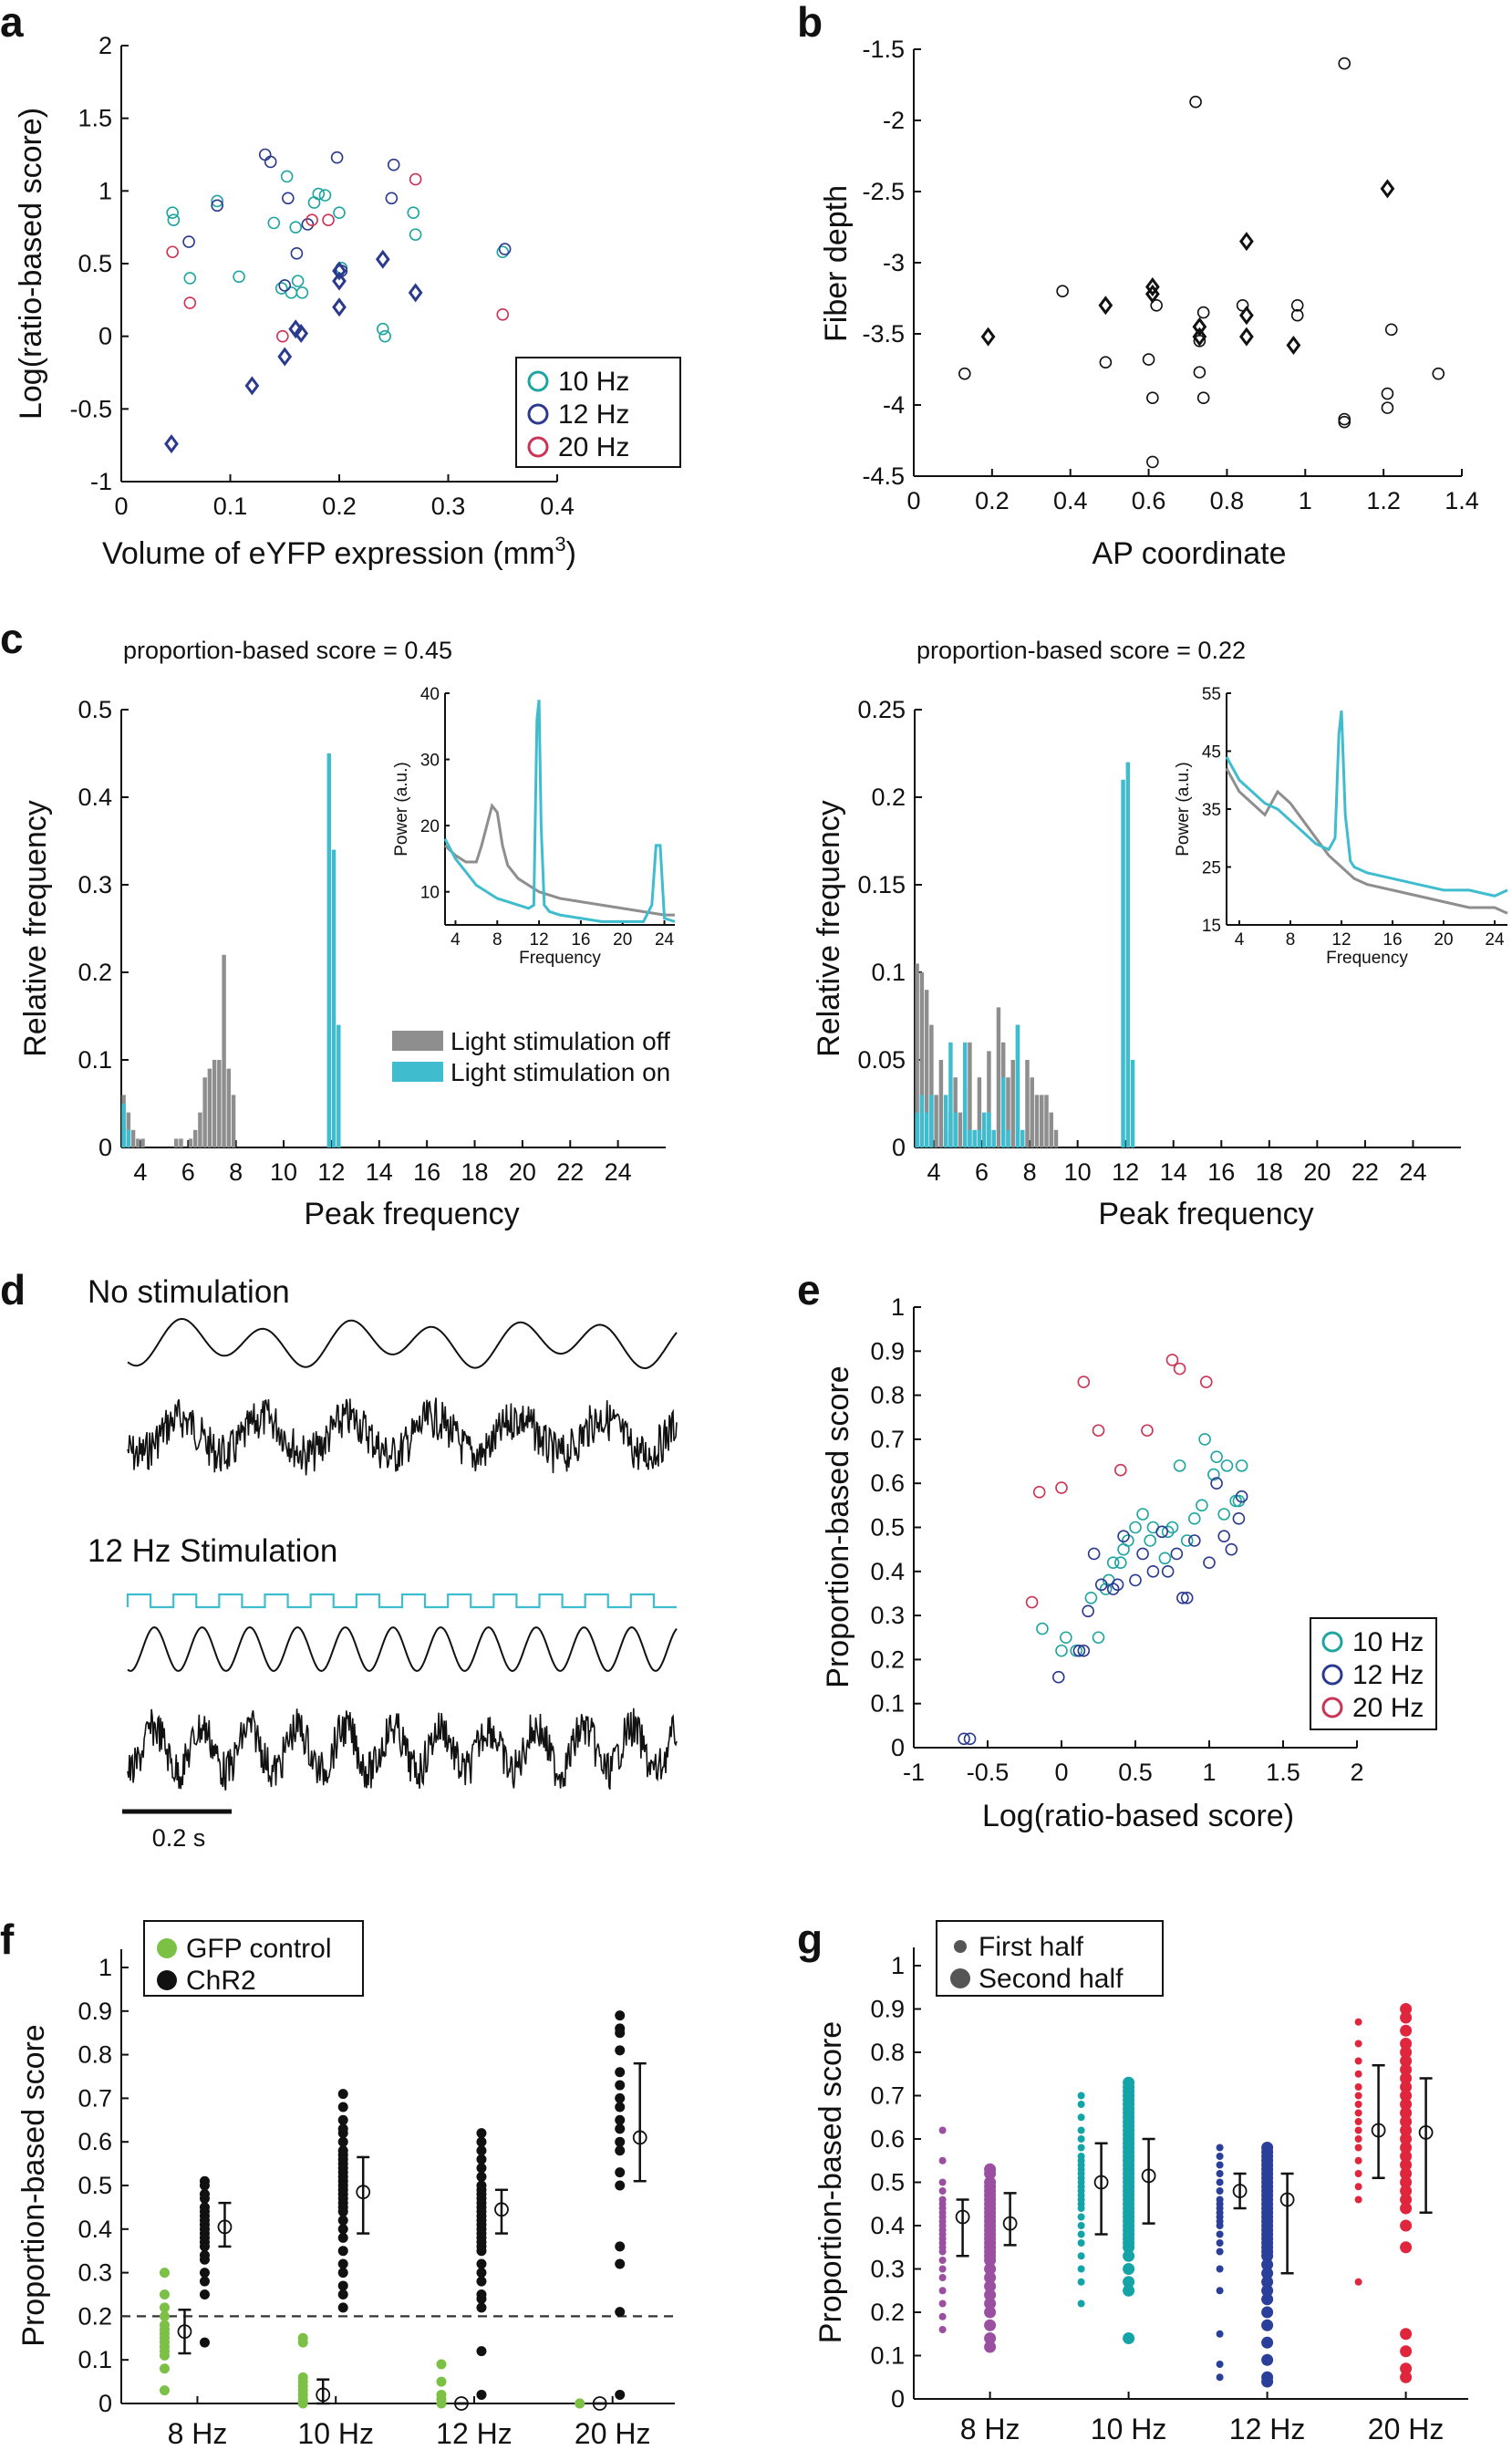  What do you see at coordinates (1227, 500) in the screenshot?
I see `x-tick-label: 0.8` at bounding box center [1227, 500].